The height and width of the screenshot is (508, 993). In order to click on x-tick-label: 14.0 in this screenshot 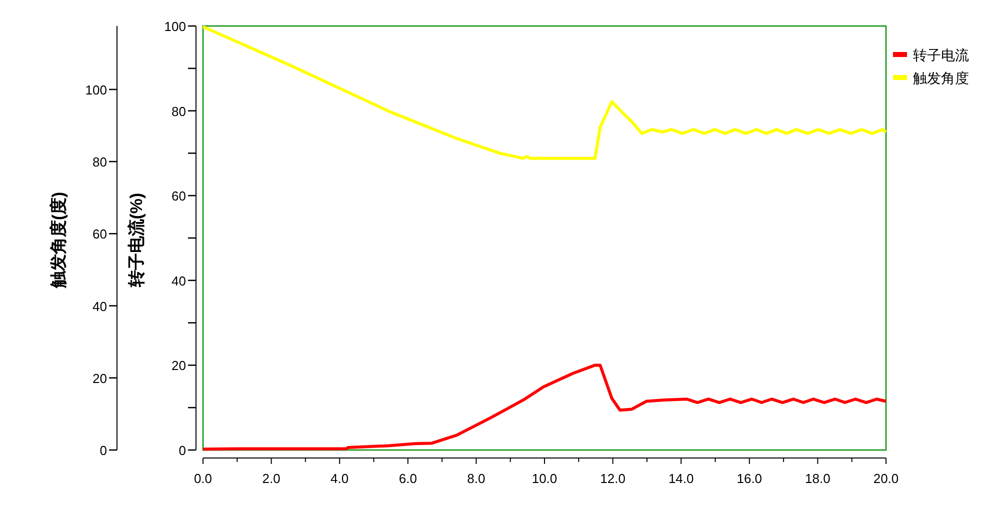, I will do `click(681, 478)`.